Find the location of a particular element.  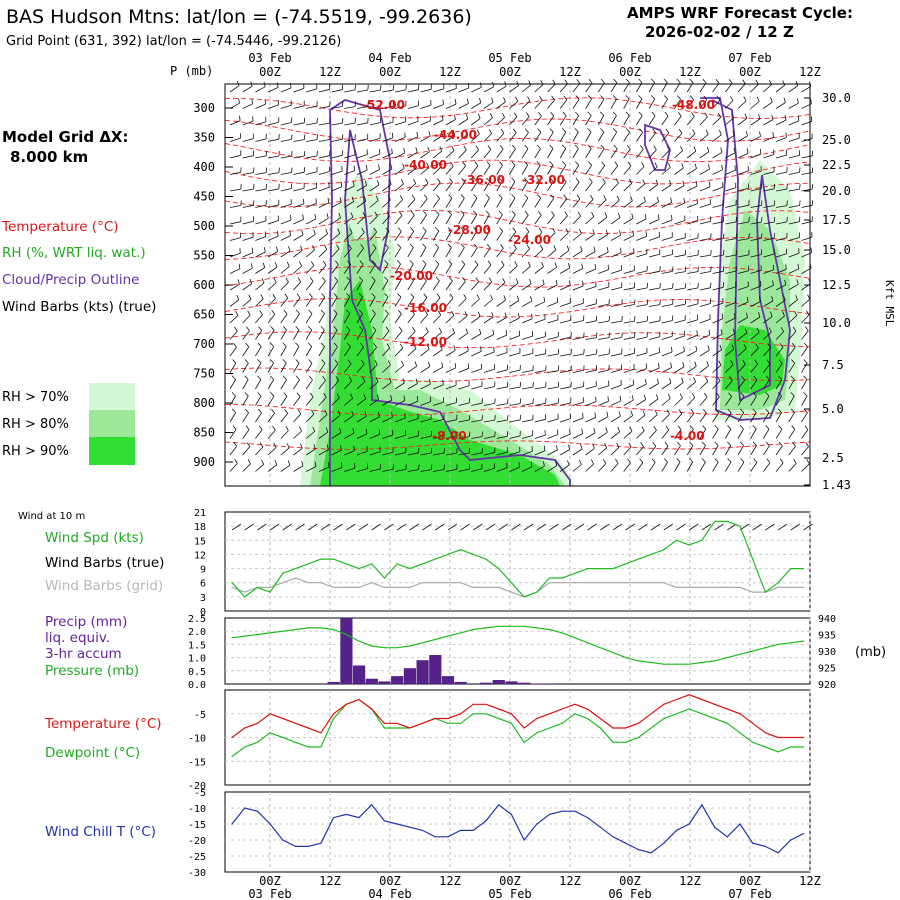

panel-ytick-label: 12 is located at coordinates (200, 555).